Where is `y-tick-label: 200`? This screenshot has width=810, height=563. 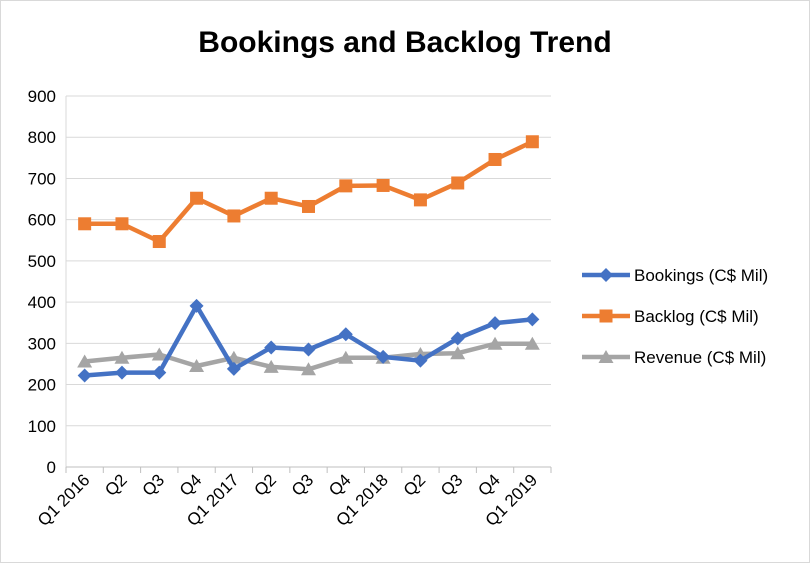 y-tick-label: 200 is located at coordinates (42, 385).